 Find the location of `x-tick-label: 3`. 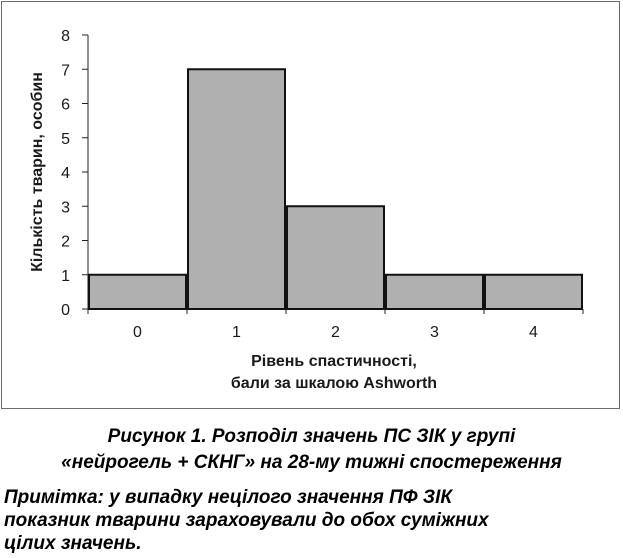

x-tick-label: 3 is located at coordinates (434, 332).